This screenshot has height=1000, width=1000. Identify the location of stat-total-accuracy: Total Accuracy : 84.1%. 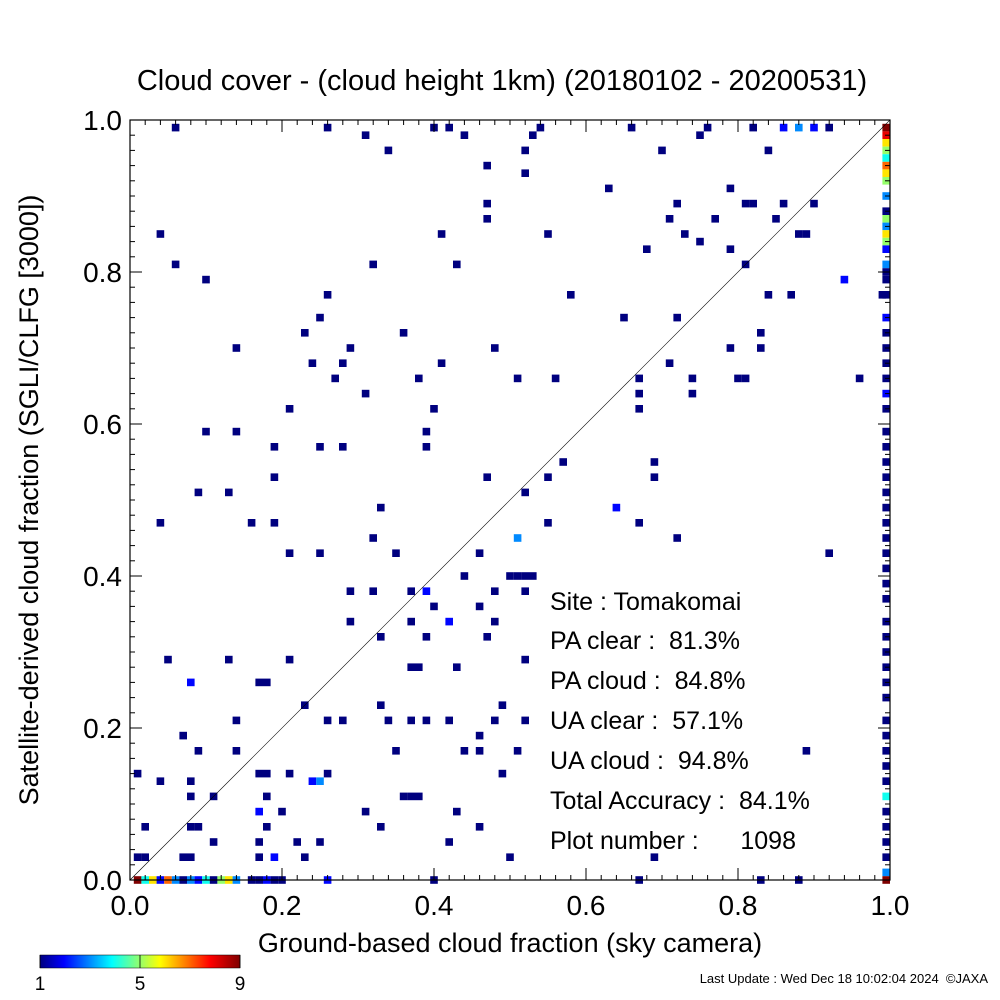
(680, 801).